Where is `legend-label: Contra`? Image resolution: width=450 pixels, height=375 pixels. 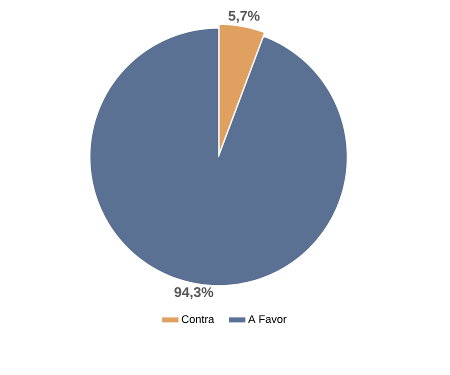
legend-label: Contra is located at coordinates (198, 319).